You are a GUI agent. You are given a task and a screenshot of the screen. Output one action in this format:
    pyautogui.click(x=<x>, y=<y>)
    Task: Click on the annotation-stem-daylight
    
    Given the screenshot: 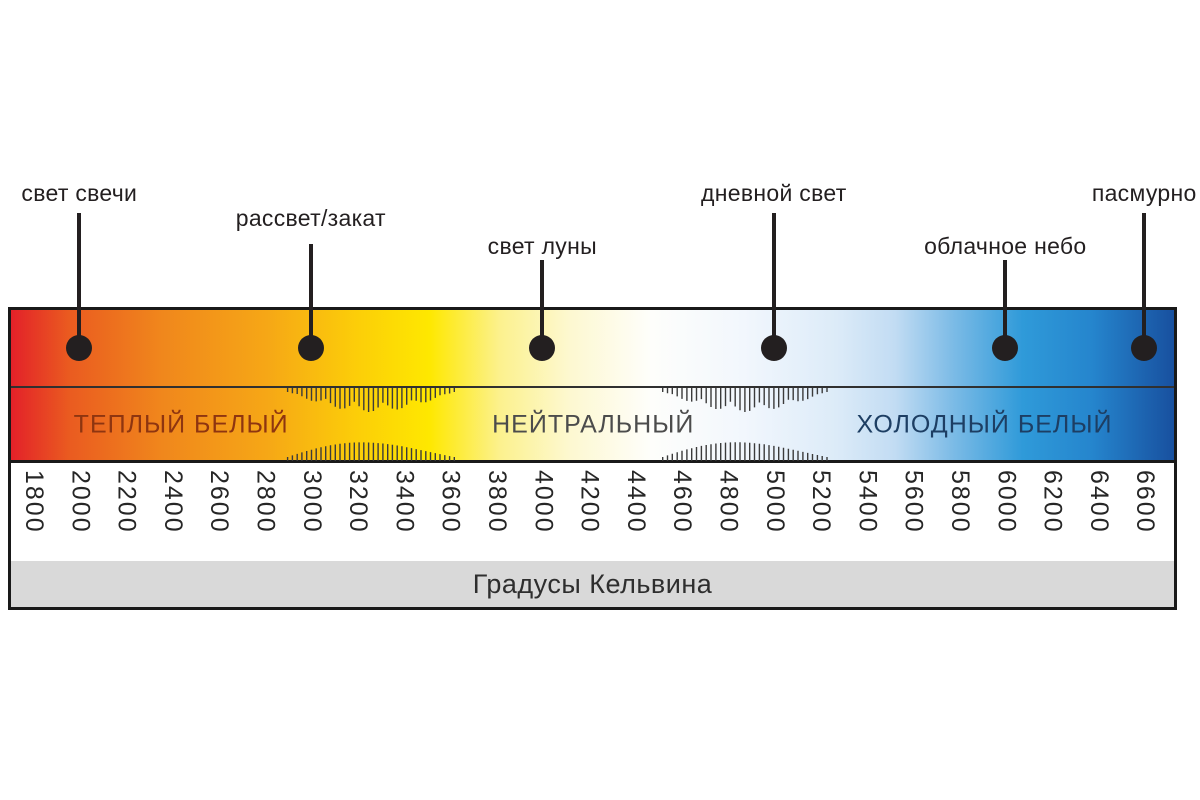 What is the action you would take?
    pyautogui.click(x=773, y=280)
    